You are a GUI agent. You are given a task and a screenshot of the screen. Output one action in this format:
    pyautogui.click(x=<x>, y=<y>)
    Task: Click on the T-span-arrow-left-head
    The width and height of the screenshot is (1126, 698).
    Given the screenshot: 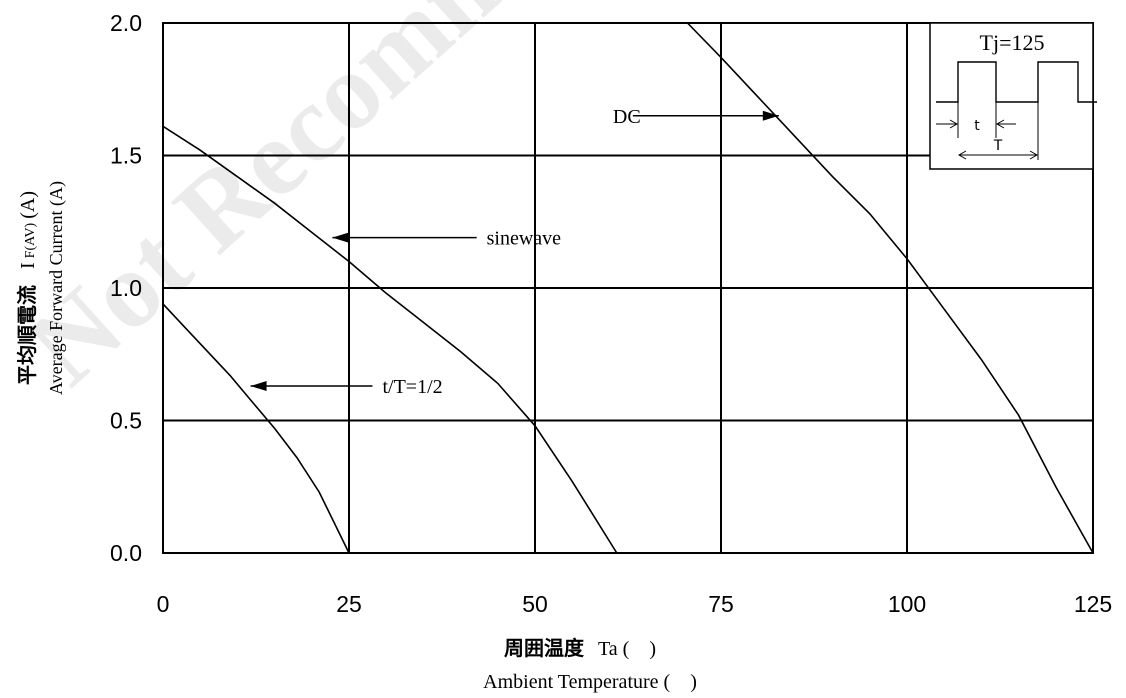 What is the action you would take?
    pyautogui.click(x=962, y=155)
    